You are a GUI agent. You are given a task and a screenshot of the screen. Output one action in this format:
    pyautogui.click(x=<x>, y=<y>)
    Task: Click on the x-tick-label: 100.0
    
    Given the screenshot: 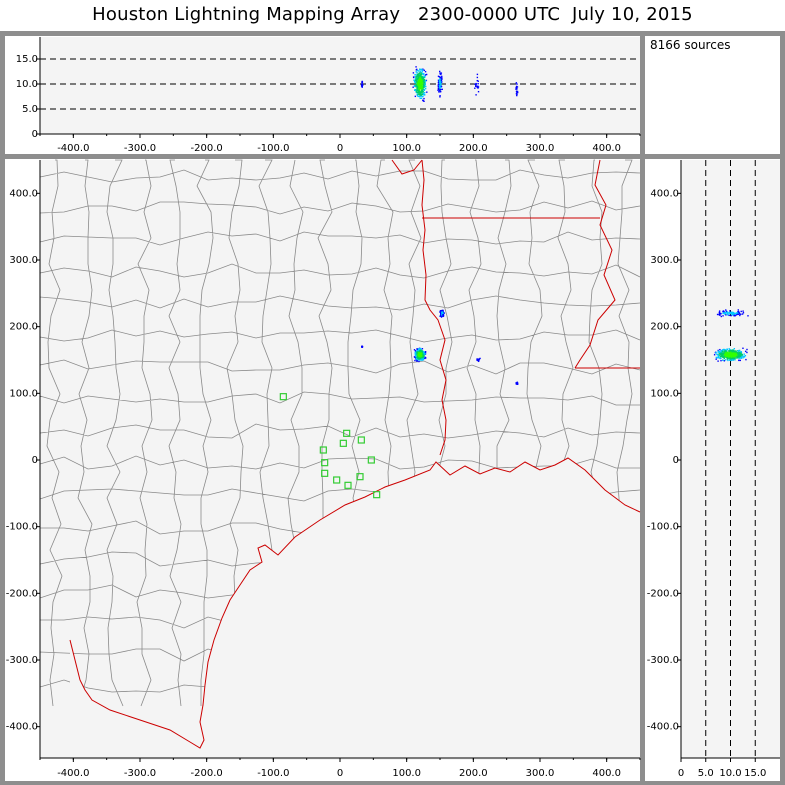 What is the action you would take?
    pyautogui.click(x=406, y=773)
    